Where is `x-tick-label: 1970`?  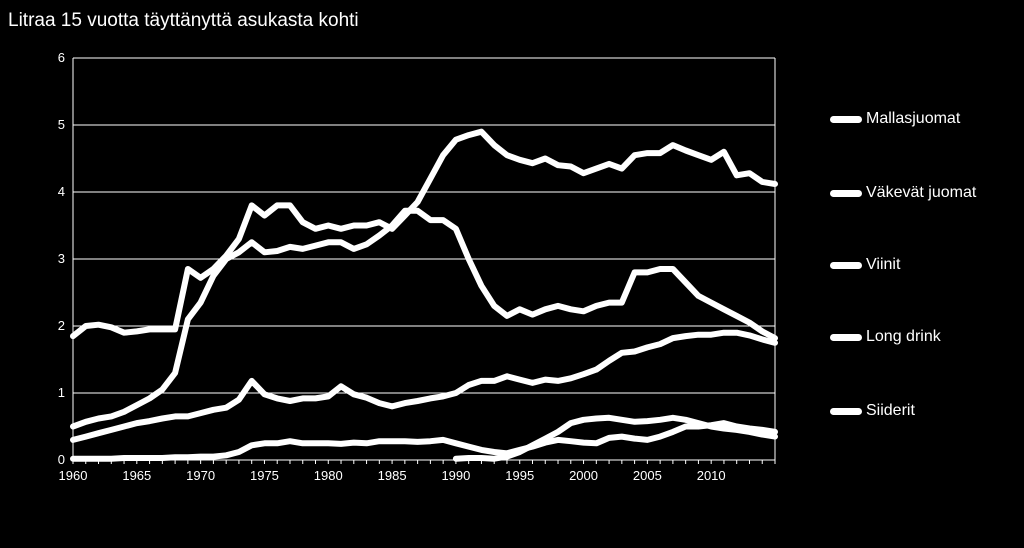 x-tick-label: 1970 is located at coordinates (200, 475).